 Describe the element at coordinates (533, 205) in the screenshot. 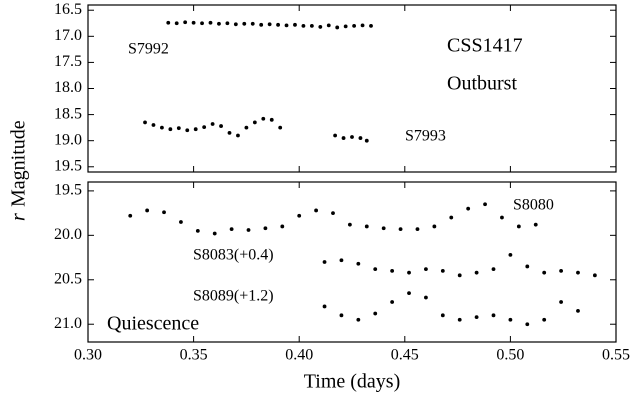

I see `series-label: S8080` at that location.